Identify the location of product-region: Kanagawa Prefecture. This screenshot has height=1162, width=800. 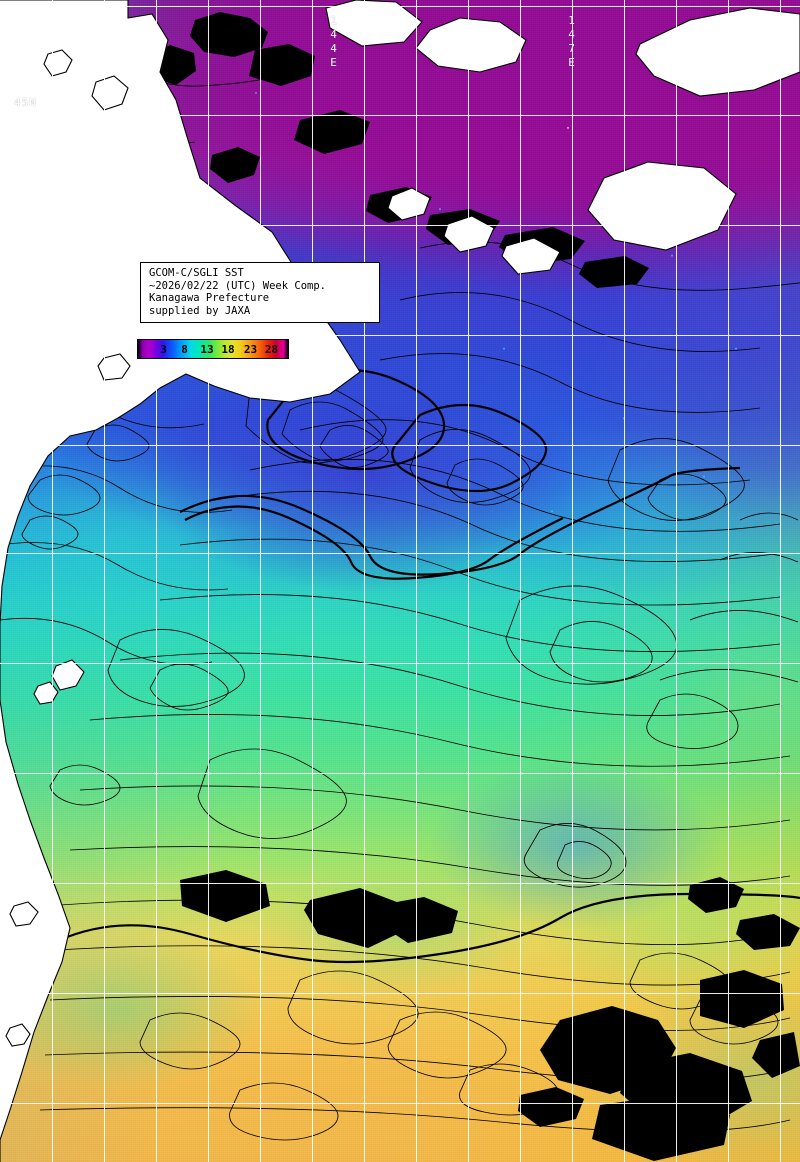
(209, 298).